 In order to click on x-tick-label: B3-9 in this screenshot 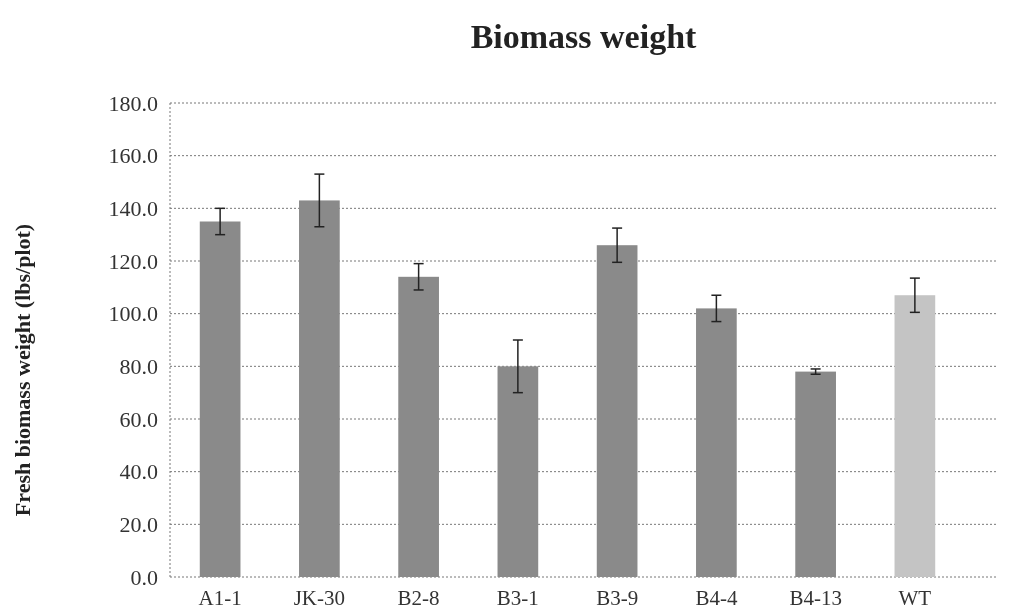, I will do `click(617, 598)`.